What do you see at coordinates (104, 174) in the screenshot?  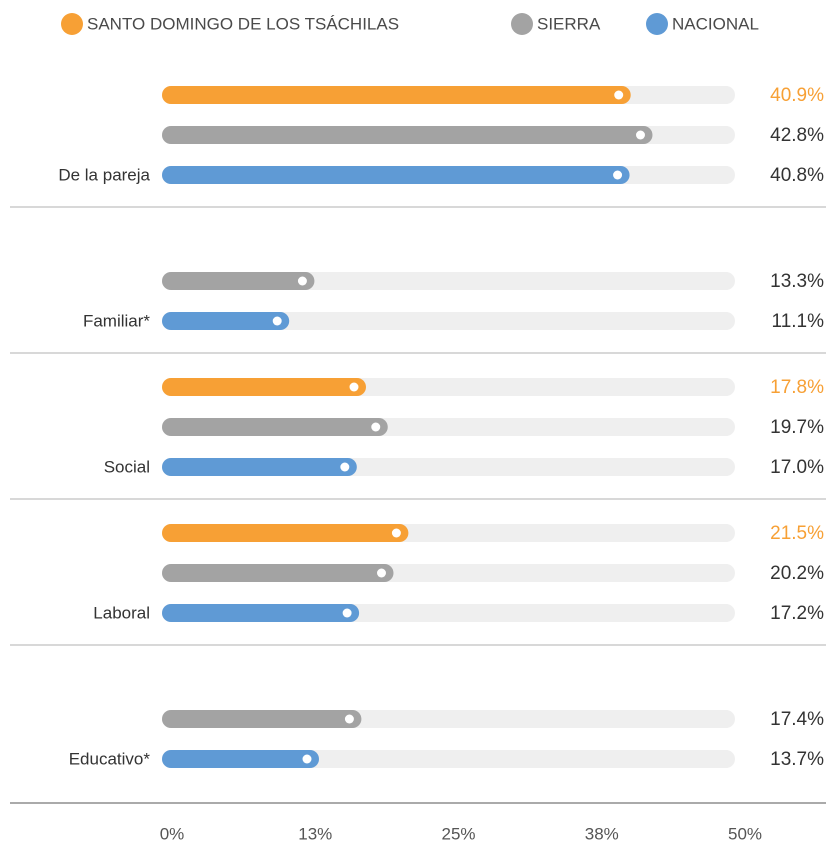 I see `category-label: De la pareja` at bounding box center [104, 174].